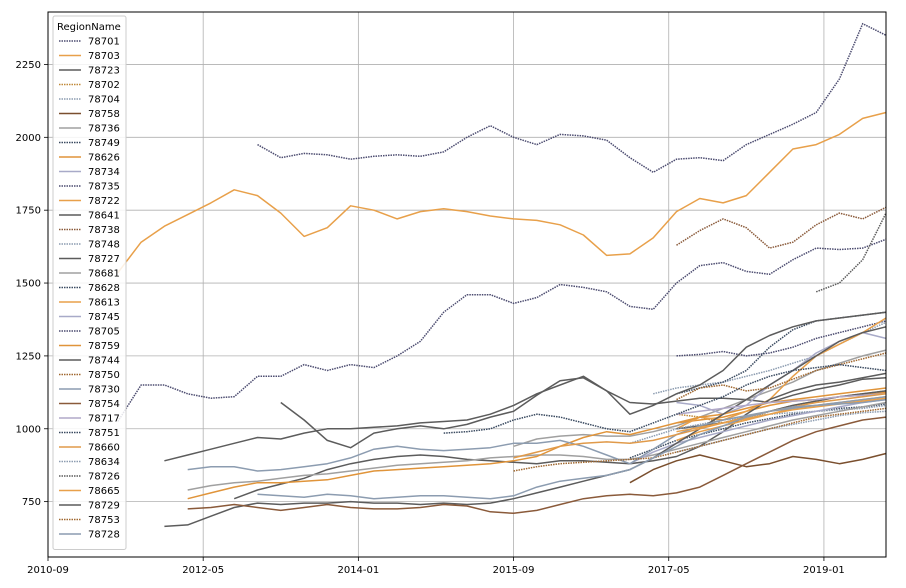 Image resolution: width=906 pixels, height=588 pixels. What do you see at coordinates (89, 27) in the screenshot?
I see `legend-title: RegionName` at bounding box center [89, 27].